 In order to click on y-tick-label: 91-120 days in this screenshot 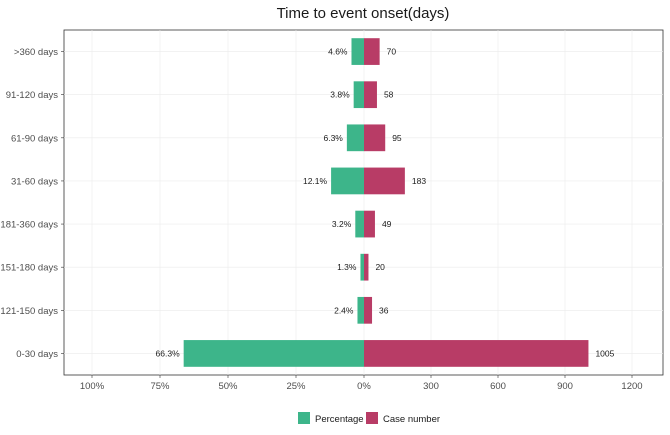, I will do `click(32, 95)`.